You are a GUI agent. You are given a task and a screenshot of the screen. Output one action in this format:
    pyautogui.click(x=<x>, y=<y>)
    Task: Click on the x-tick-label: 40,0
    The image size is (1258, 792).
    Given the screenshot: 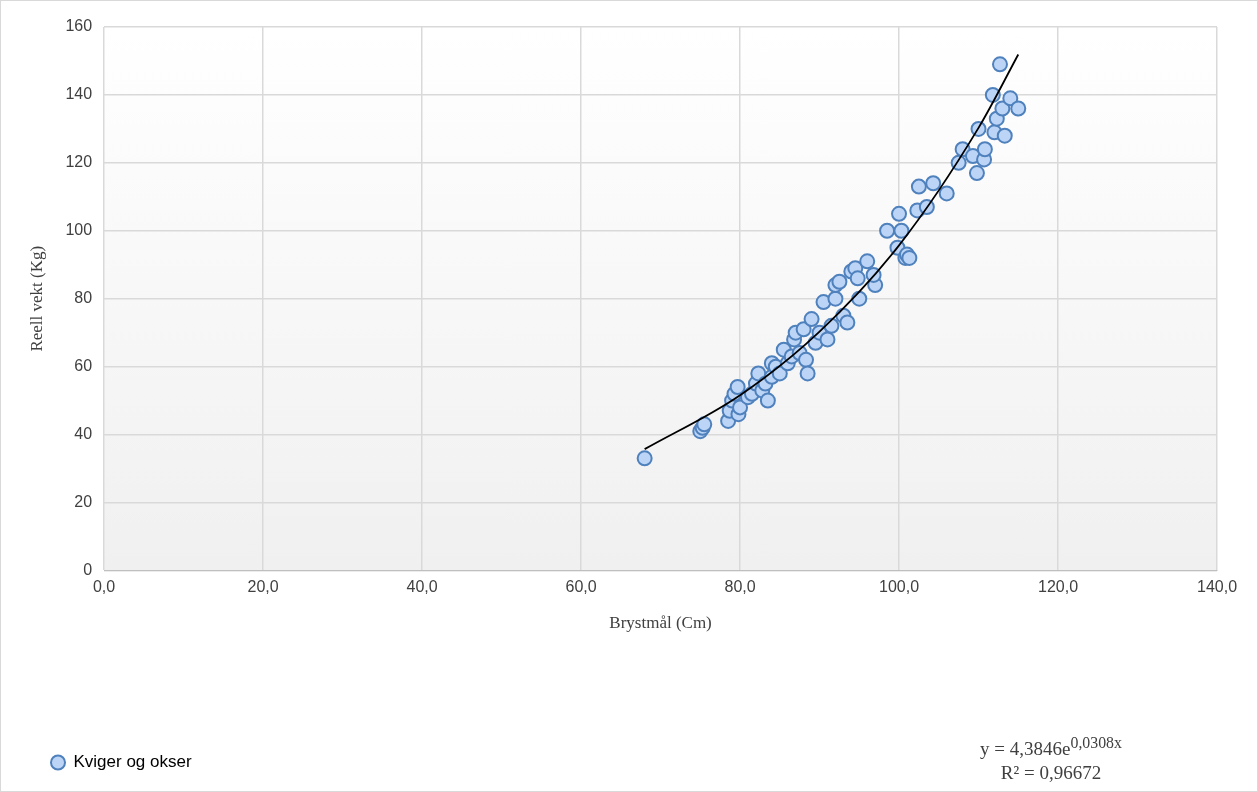 What is the action you would take?
    pyautogui.click(x=422, y=587)
    